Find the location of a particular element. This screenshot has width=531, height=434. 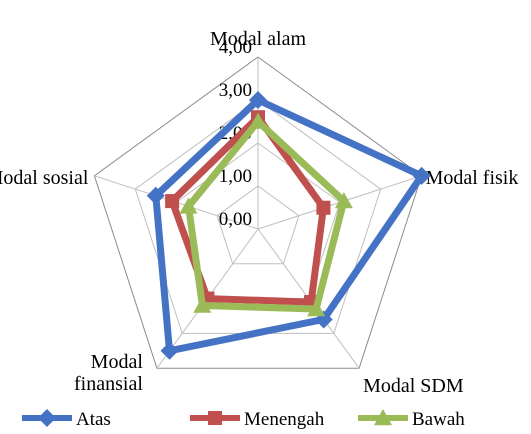

series-line-menengah is located at coordinates (248, 208).